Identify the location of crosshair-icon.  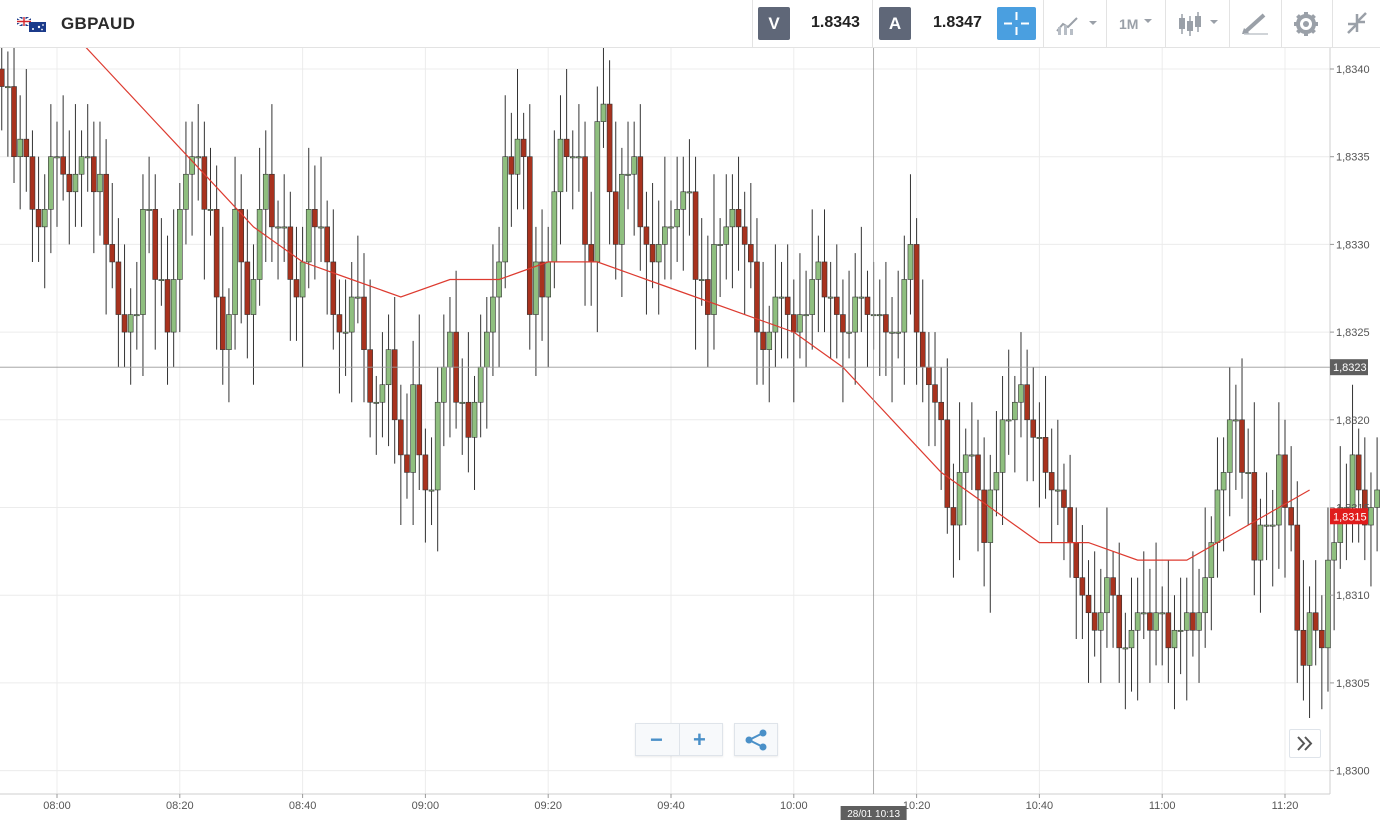
(1016, 23).